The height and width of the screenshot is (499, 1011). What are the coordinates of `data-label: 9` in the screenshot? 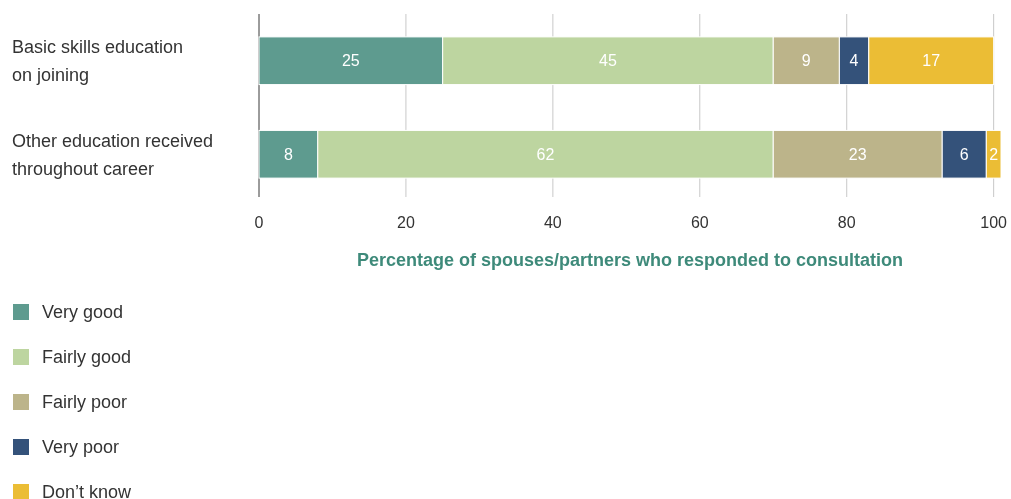 It's located at (806, 61).